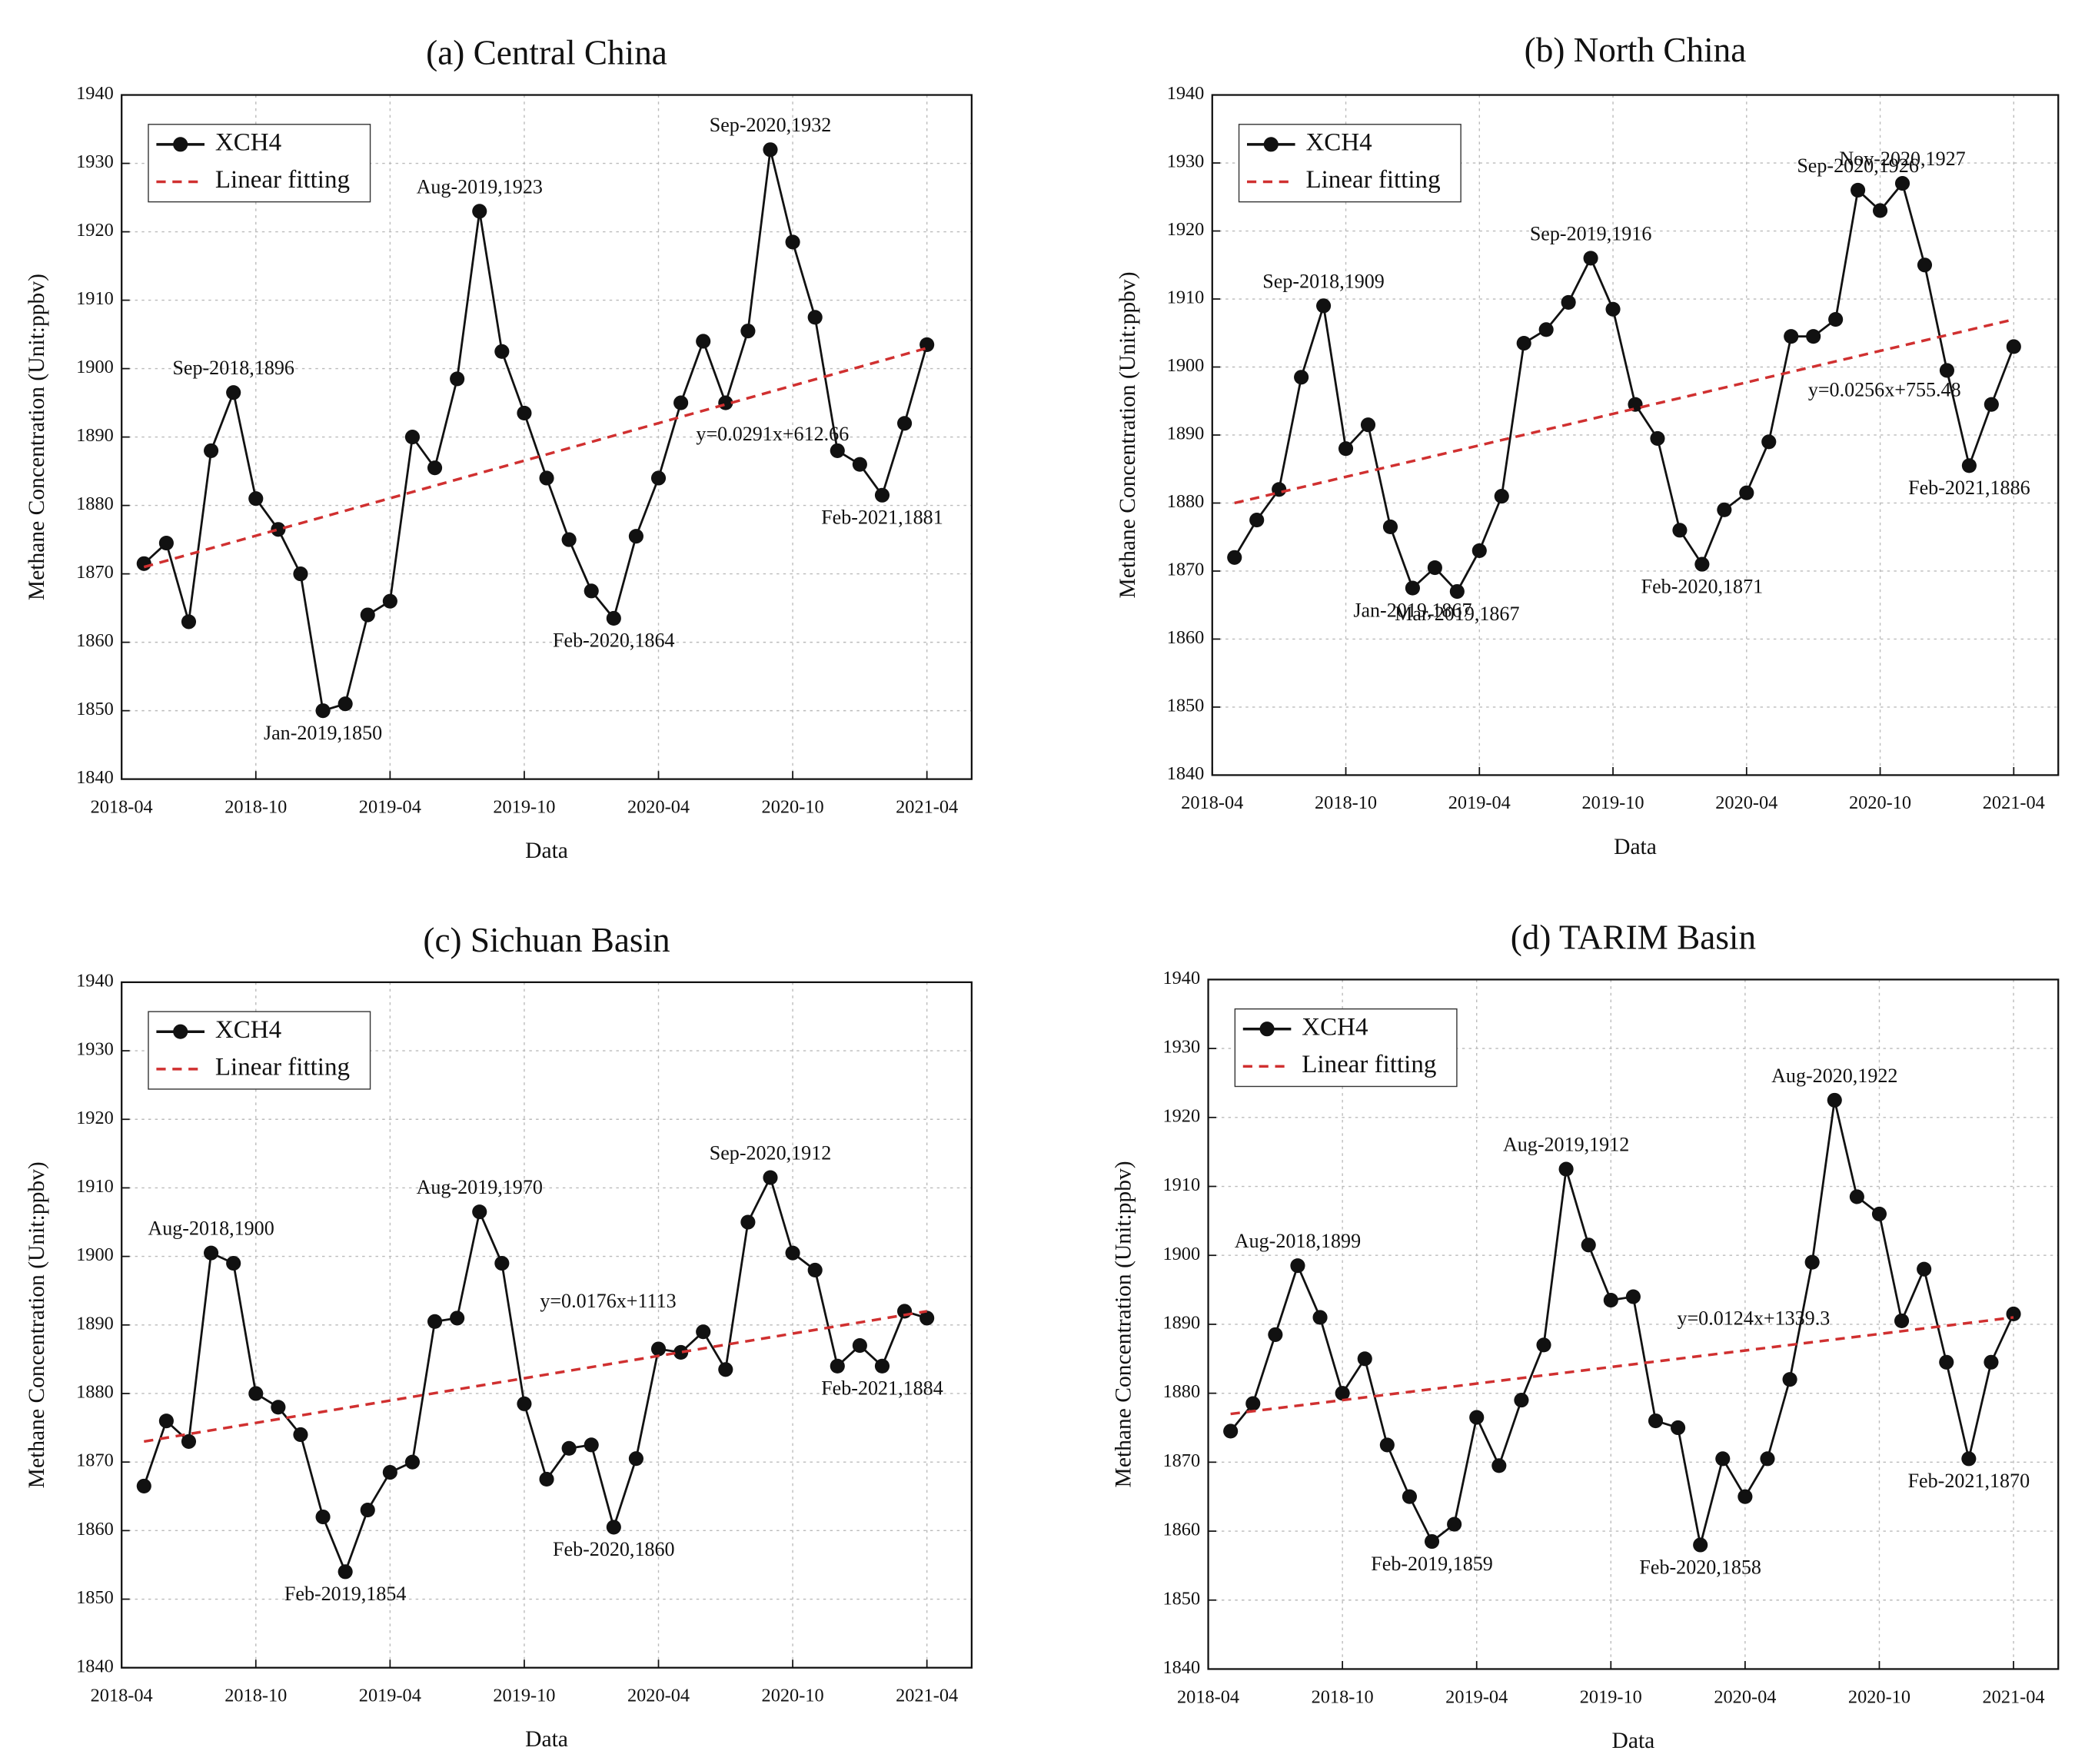 This screenshot has width=2085, height=1764. What do you see at coordinates (1186, 501) in the screenshot?
I see `y-tick-label: 1880` at bounding box center [1186, 501].